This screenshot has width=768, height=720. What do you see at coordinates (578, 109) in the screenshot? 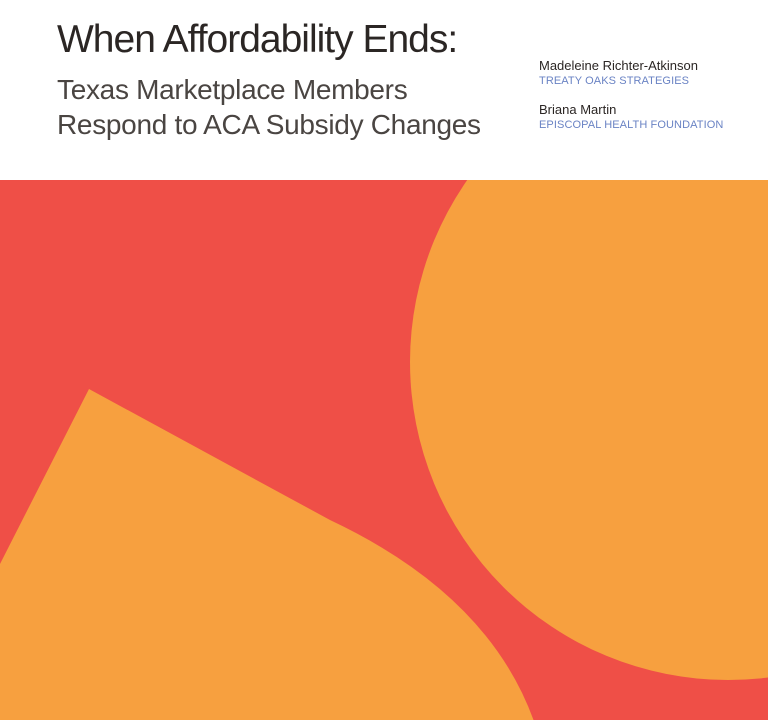
I see `author-name: Briana Martin` at bounding box center [578, 109].